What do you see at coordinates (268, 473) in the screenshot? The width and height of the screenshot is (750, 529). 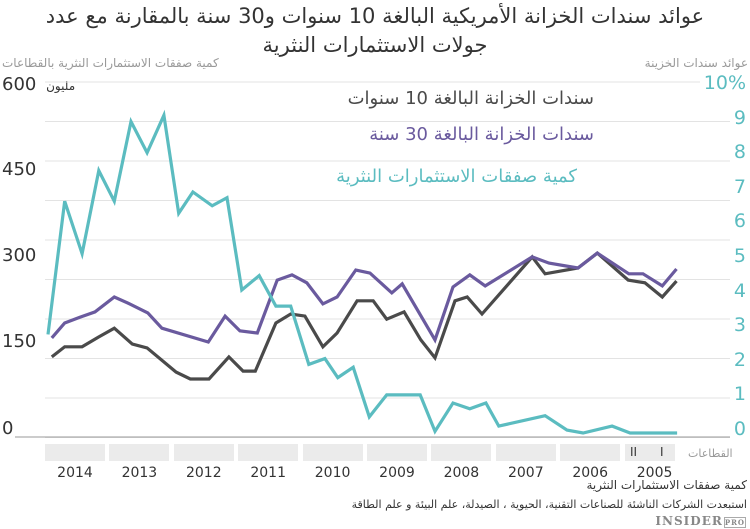 I see `x-tick-label: 2011` at bounding box center [268, 473].